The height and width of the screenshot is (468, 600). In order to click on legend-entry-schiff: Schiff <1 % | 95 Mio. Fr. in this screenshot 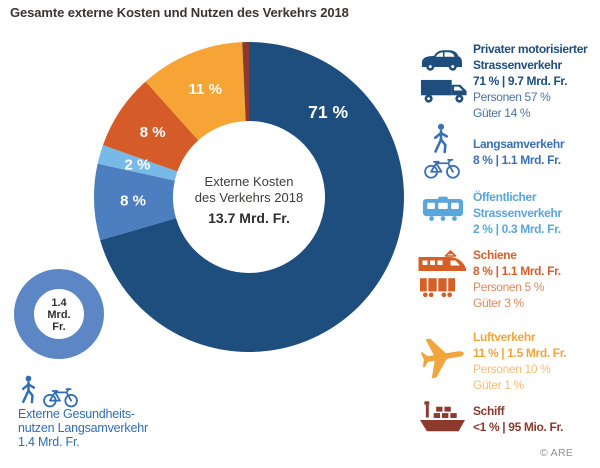, I will do `click(518, 419)`.